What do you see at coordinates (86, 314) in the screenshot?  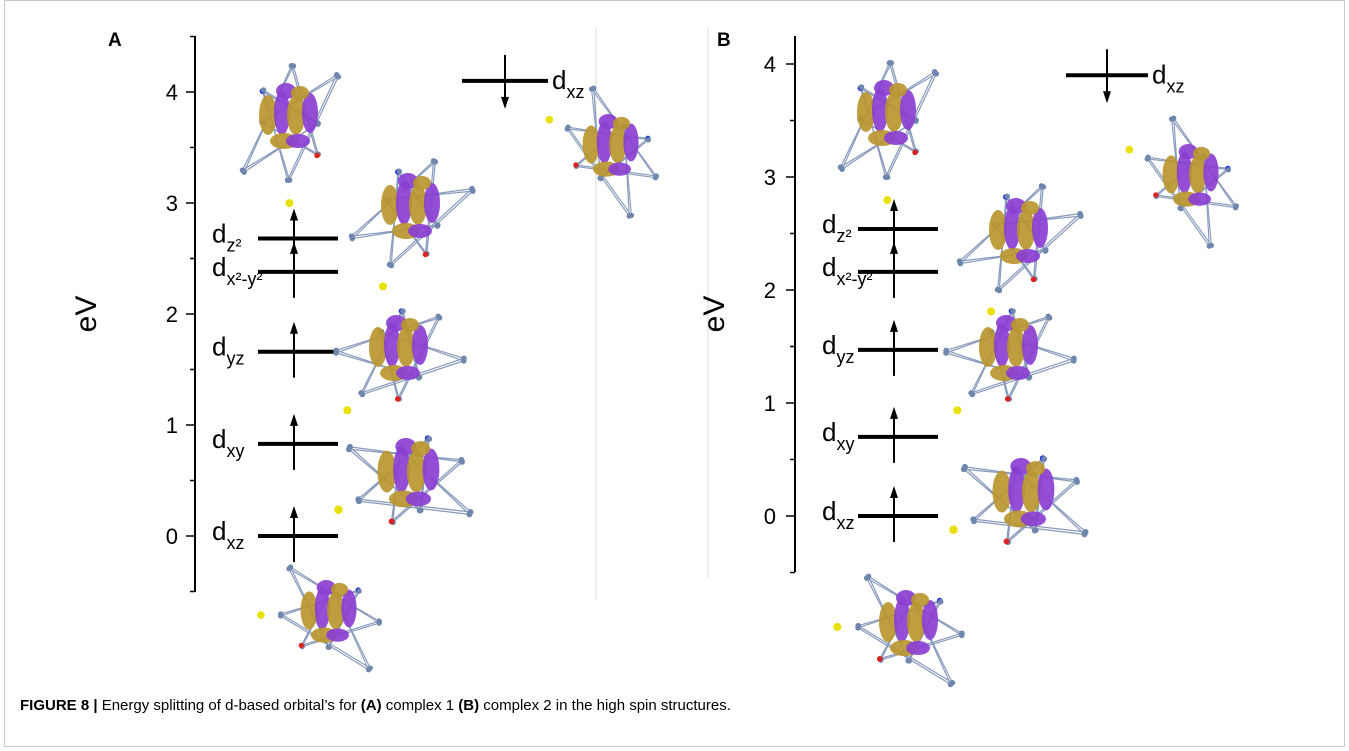 I see `panel-a-axis-label: eV` at bounding box center [86, 314].